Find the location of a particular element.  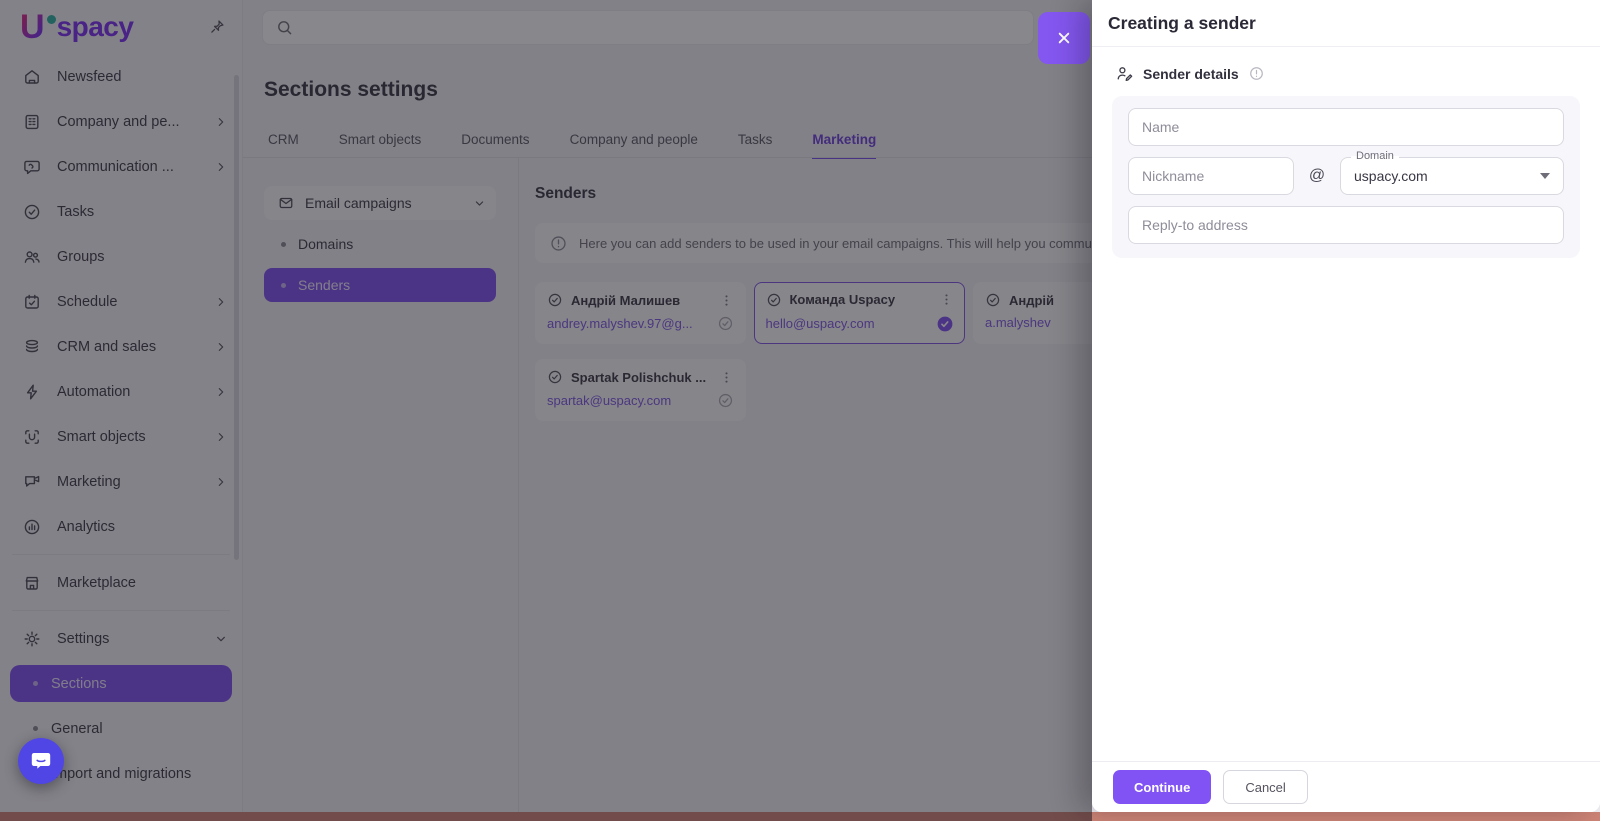

sender-details-section: Sender details is located at coordinates (1346, 65).